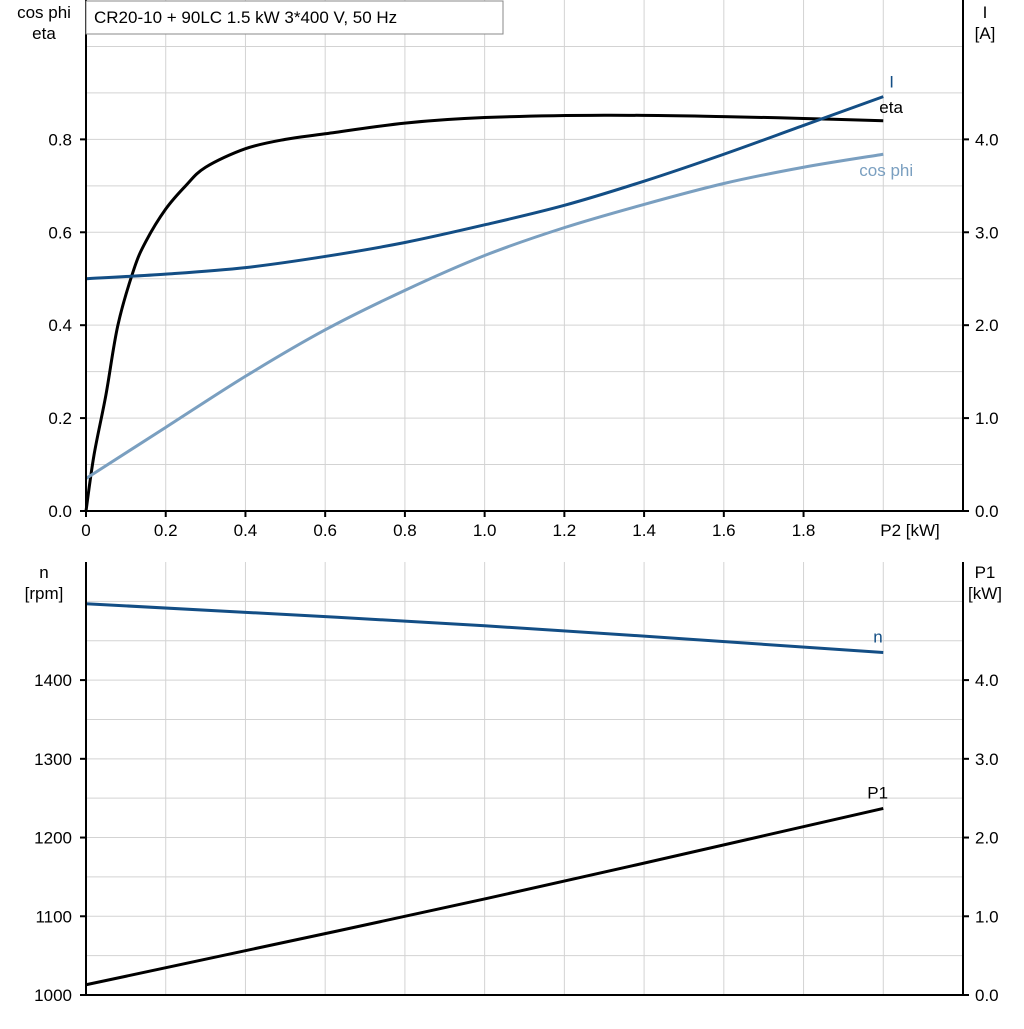  I want to click on left-tick-label: 1000, so click(53, 995).